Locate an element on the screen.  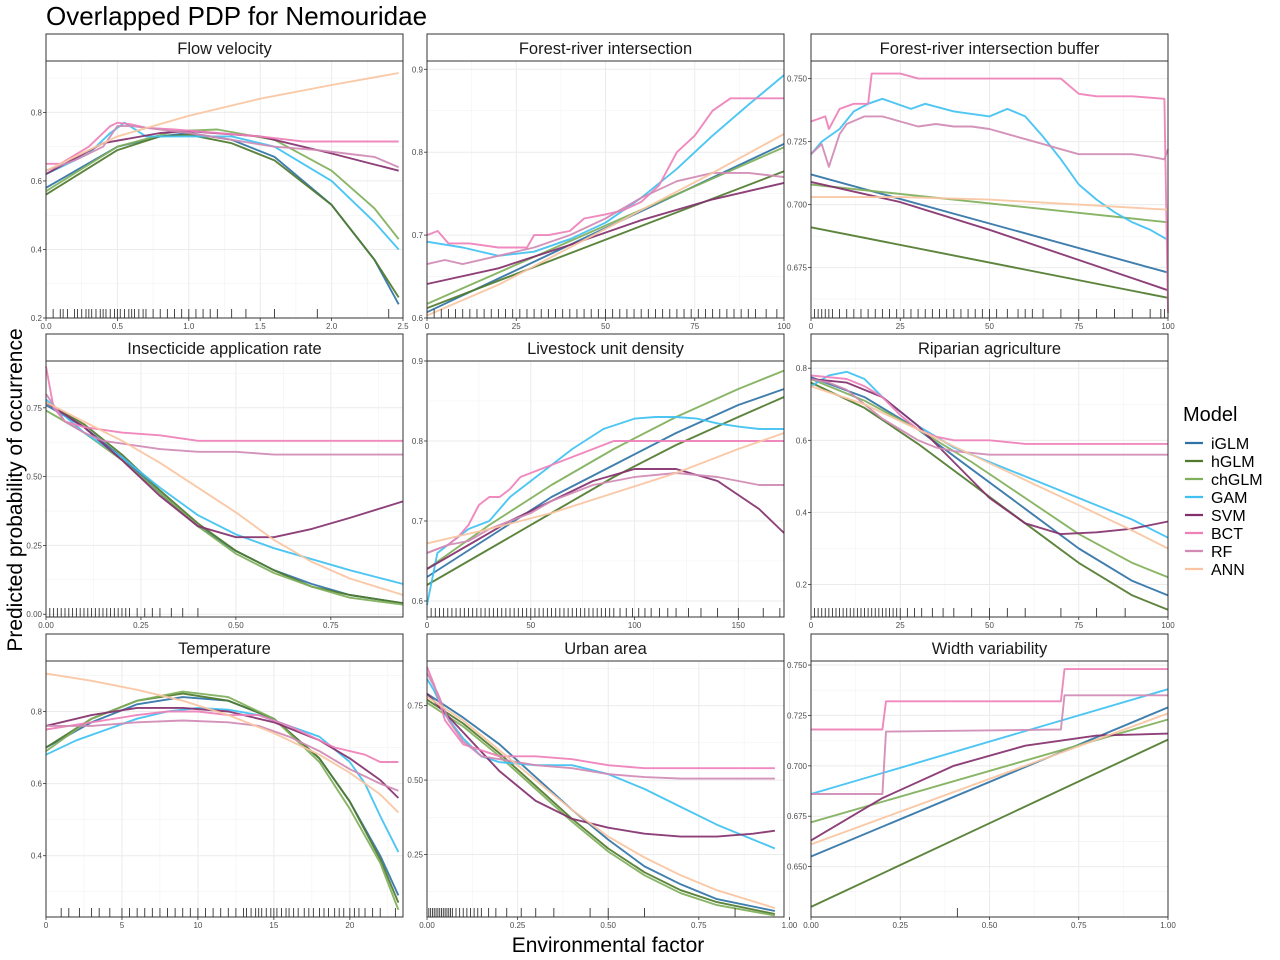
strip-title: Urban area is located at coordinates (605, 649).